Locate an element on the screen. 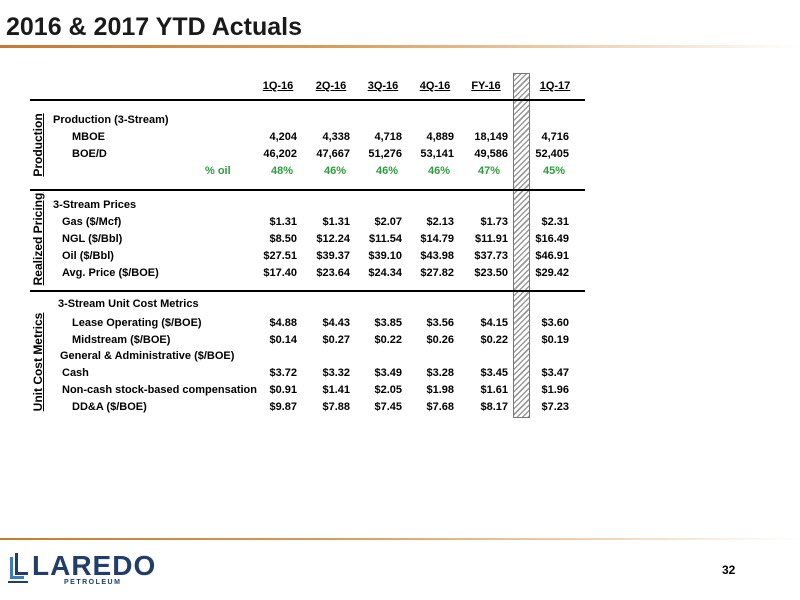 The height and width of the screenshot is (600, 800). table-cell: $3.32 is located at coordinates (336, 373).